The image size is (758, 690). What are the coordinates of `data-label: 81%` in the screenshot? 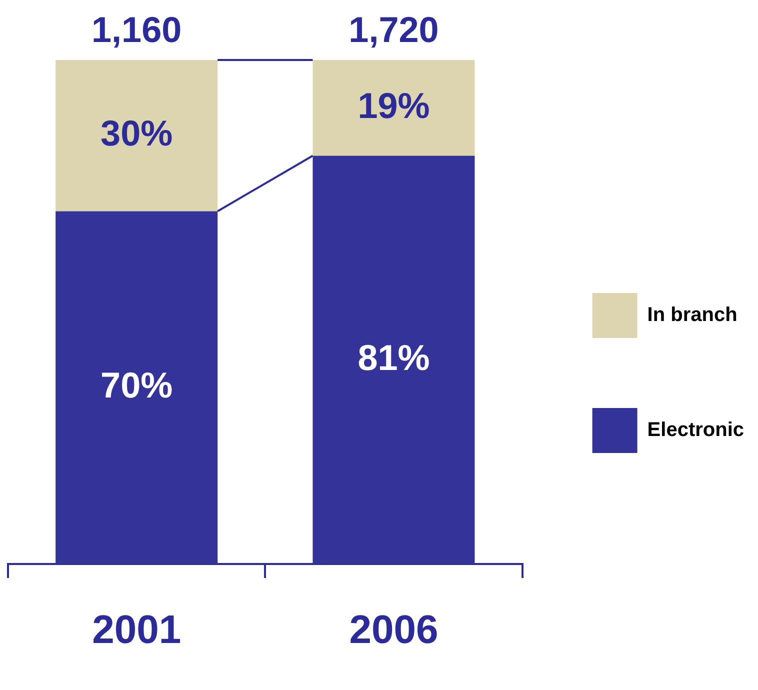 It's located at (394, 357).